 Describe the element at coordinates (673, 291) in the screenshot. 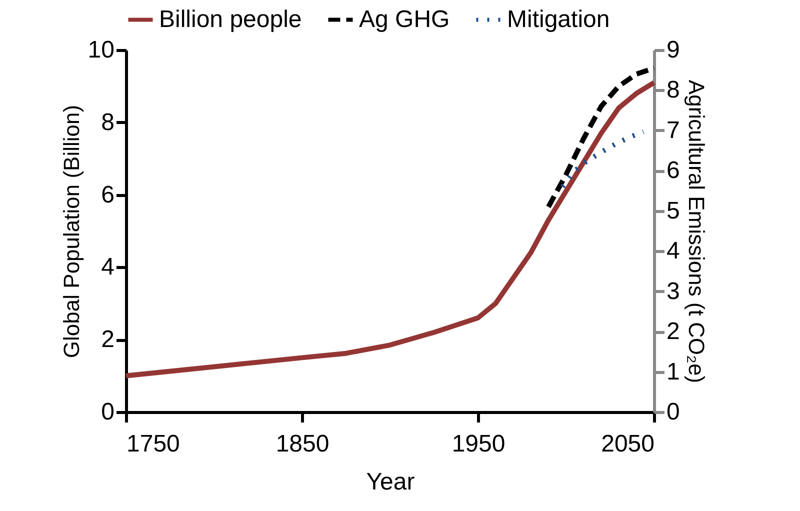

I see `y2-tick-label: 3` at that location.